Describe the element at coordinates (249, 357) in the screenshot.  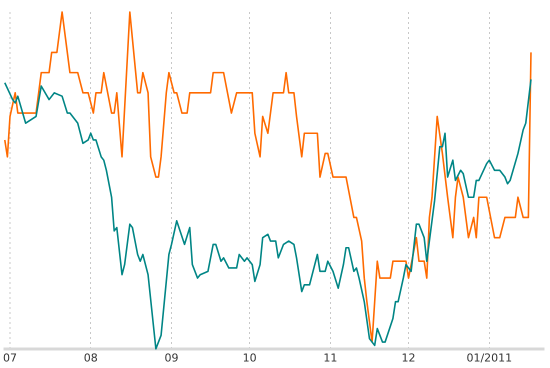
I see `x-tick-label: 10` at that location.